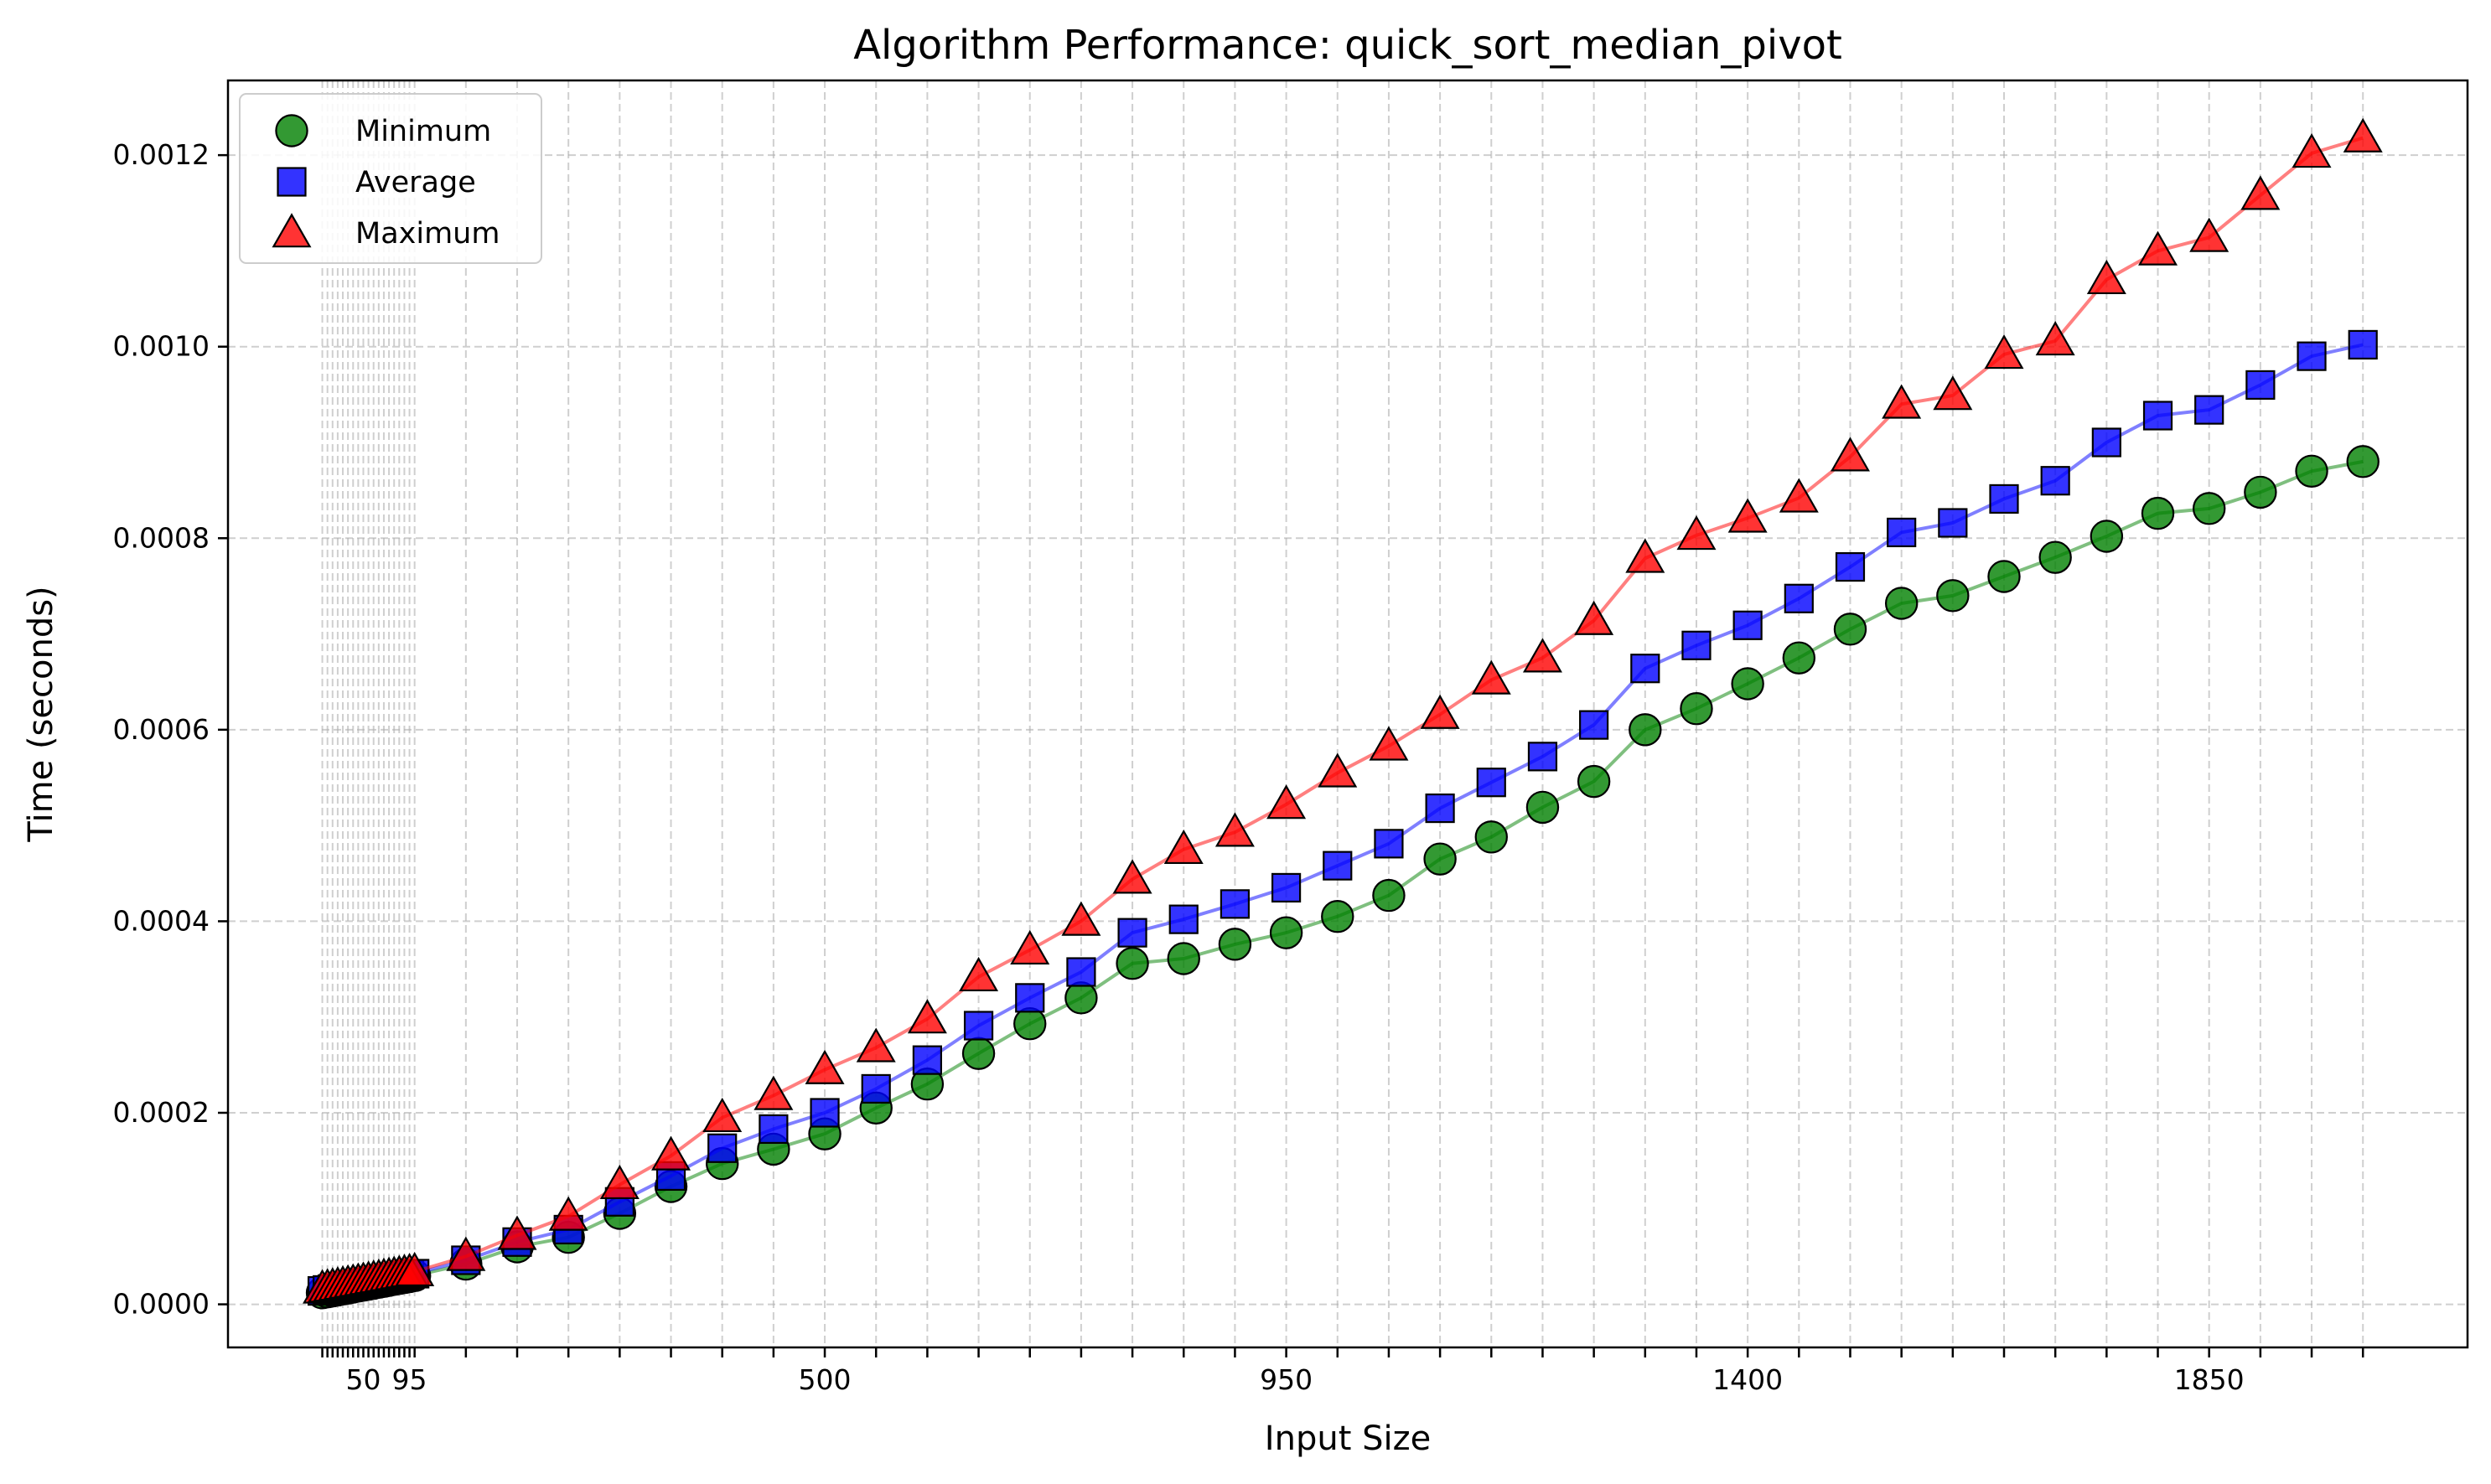  I want to click on y-tick-label: 0.0002, so click(161, 1112).